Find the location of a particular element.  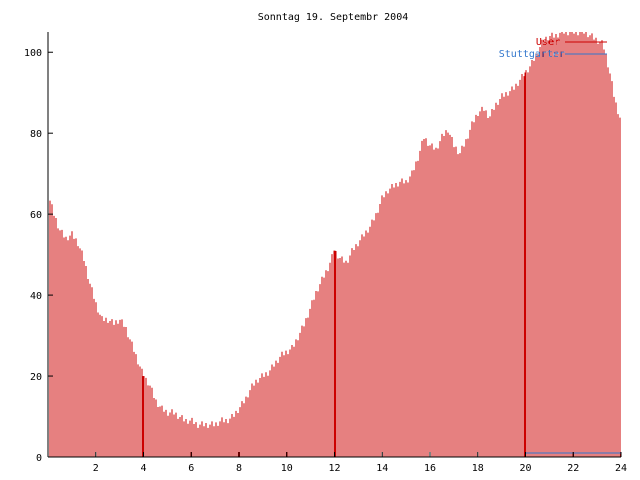

x-tick-label: 20 is located at coordinates (525, 468).